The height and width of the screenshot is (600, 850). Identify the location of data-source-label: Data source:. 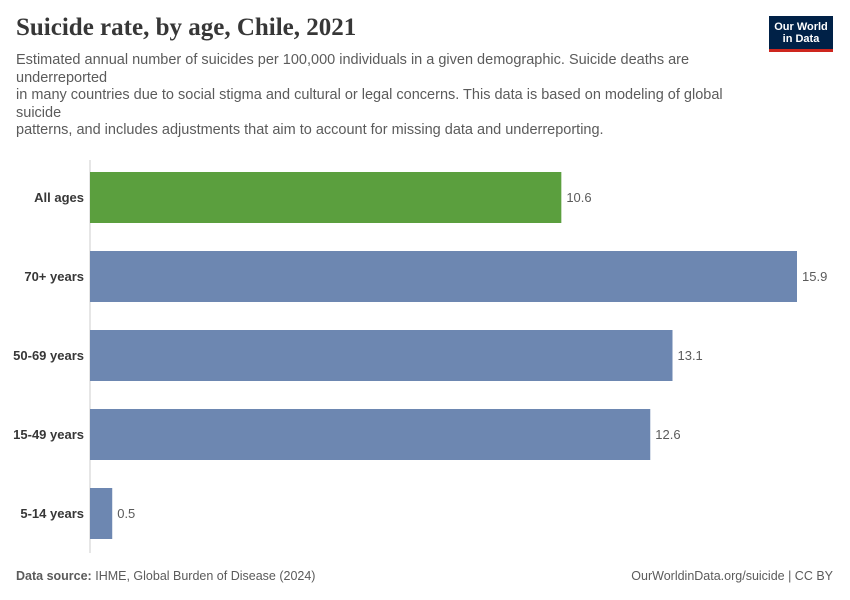
(54, 576).